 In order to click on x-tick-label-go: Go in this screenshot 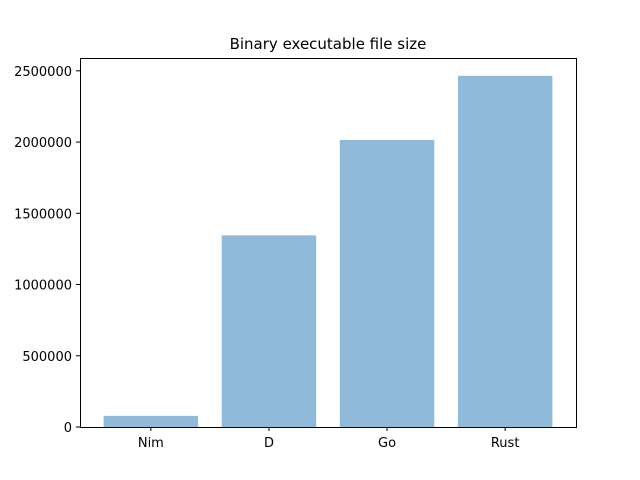, I will do `click(387, 443)`.